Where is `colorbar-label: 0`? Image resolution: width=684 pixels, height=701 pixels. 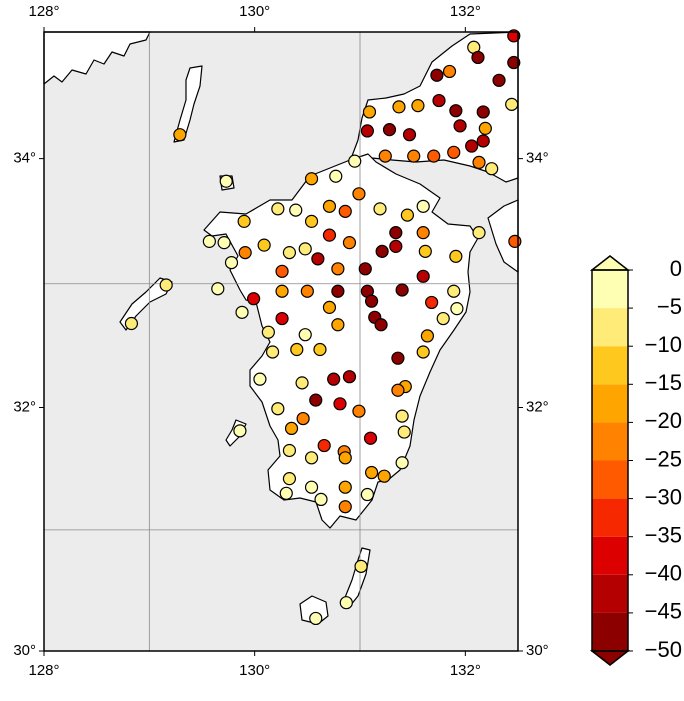
colorbar-label: 0 is located at coordinates (676, 268).